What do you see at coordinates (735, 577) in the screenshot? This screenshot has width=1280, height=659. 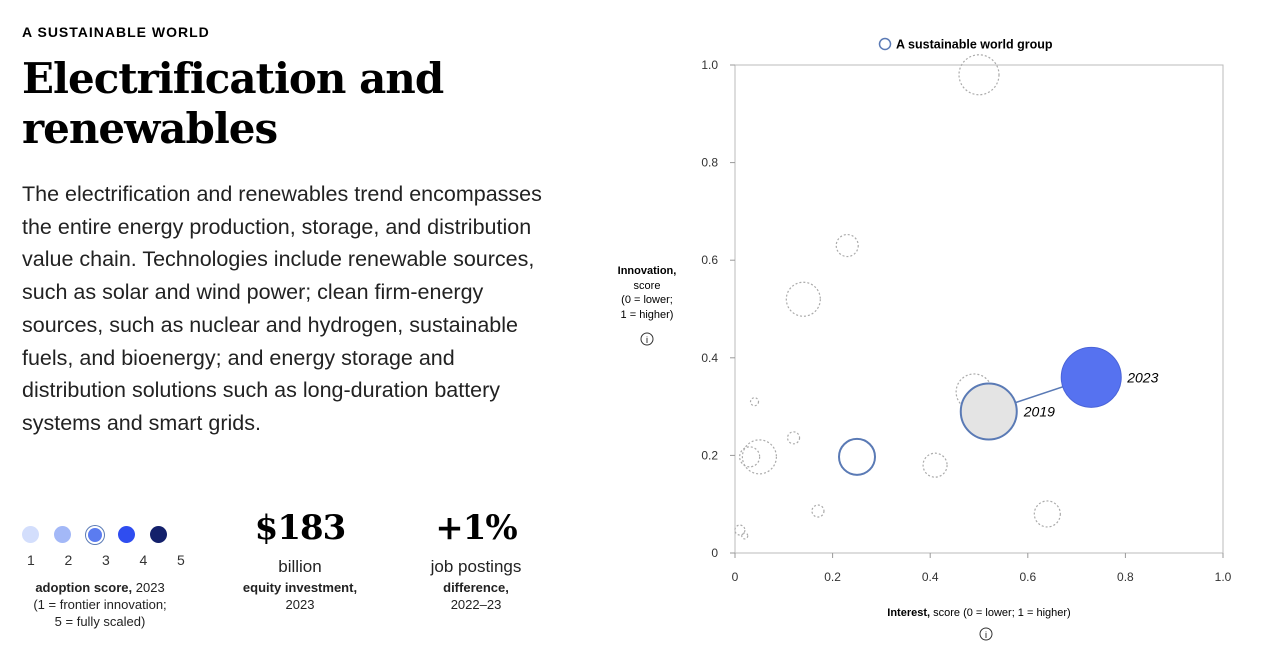 I see `x-tick-label: 0` at bounding box center [735, 577].